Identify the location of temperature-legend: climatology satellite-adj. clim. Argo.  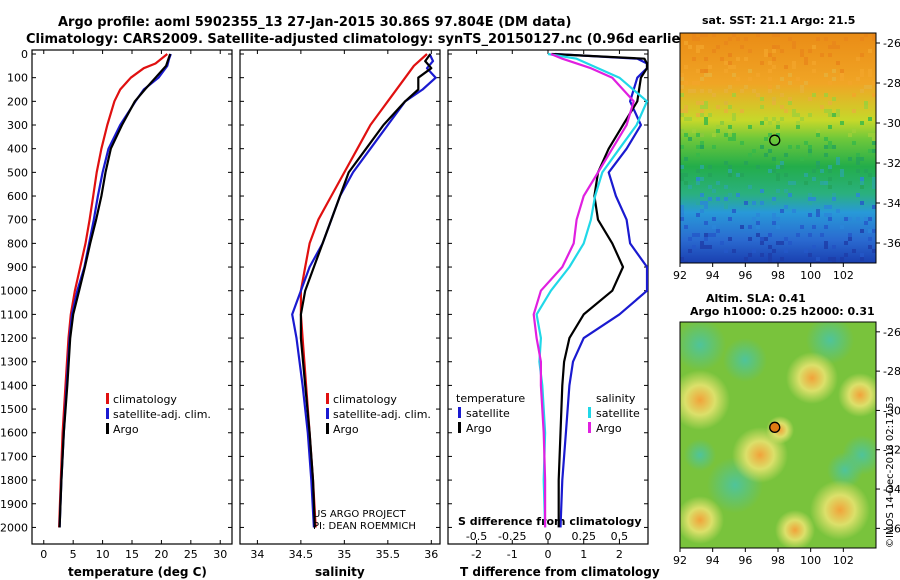
(158, 414).